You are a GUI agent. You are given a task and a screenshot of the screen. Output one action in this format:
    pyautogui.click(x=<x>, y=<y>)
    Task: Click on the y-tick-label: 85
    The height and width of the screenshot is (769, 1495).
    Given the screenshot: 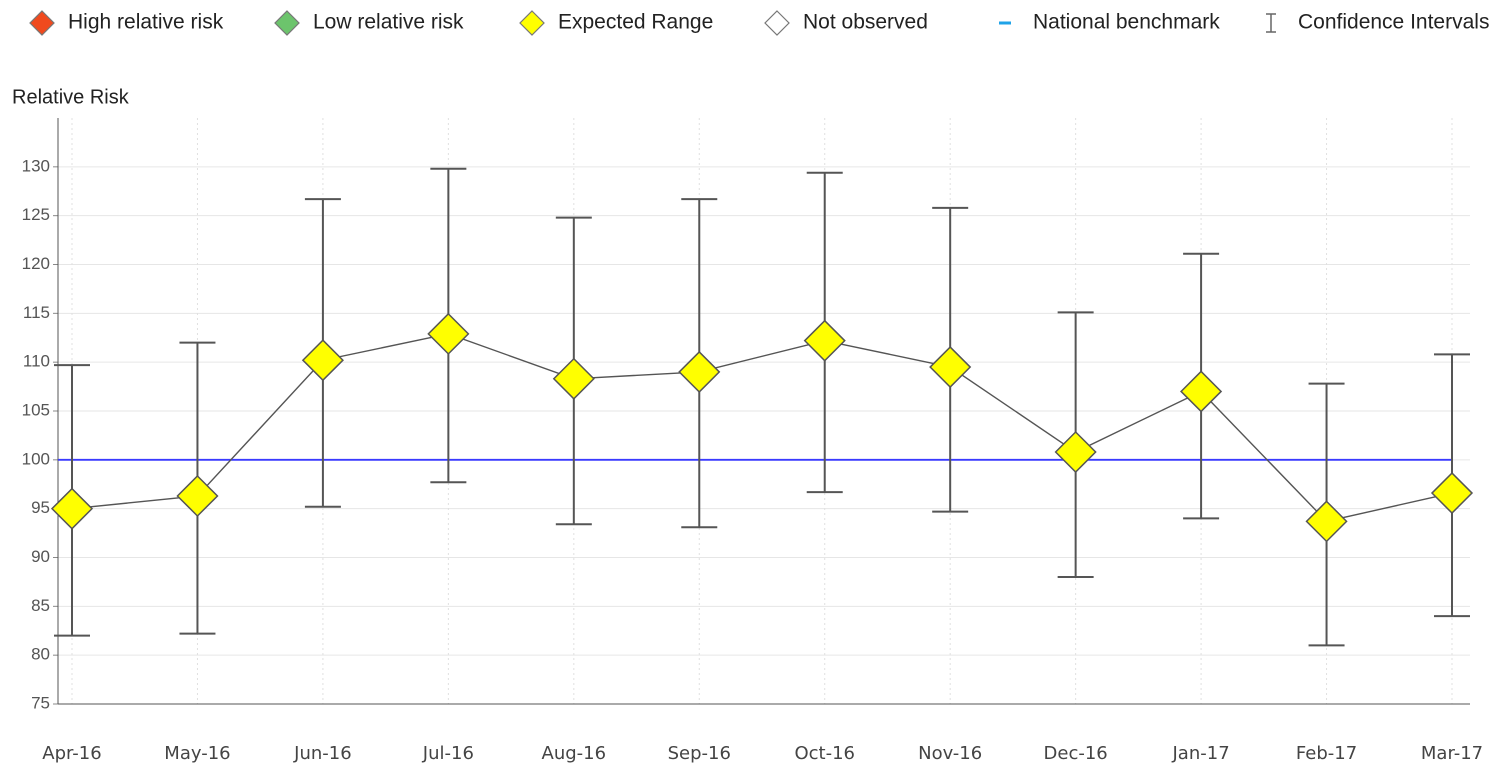 What is the action you would take?
    pyautogui.click(x=40, y=605)
    